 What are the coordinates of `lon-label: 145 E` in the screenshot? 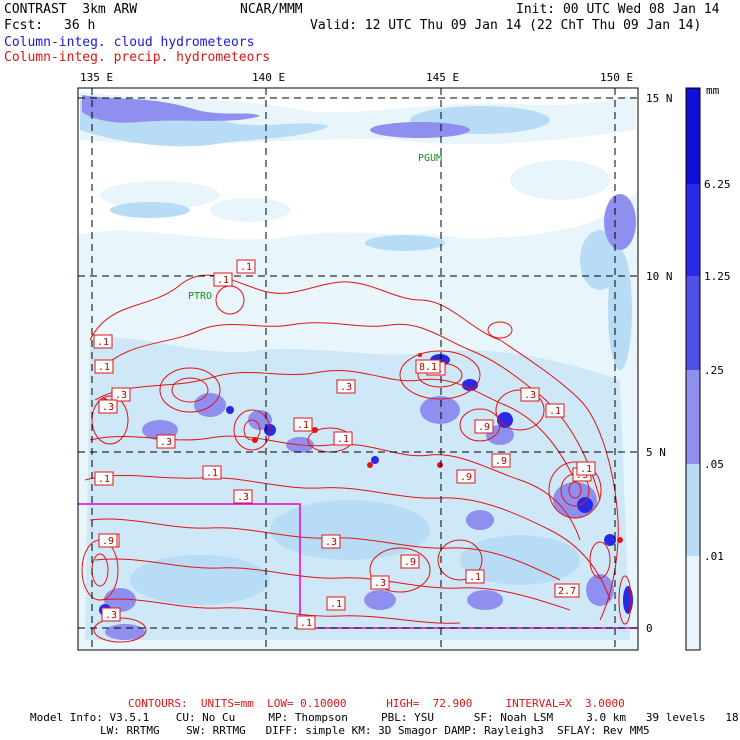 It's located at (442, 77).